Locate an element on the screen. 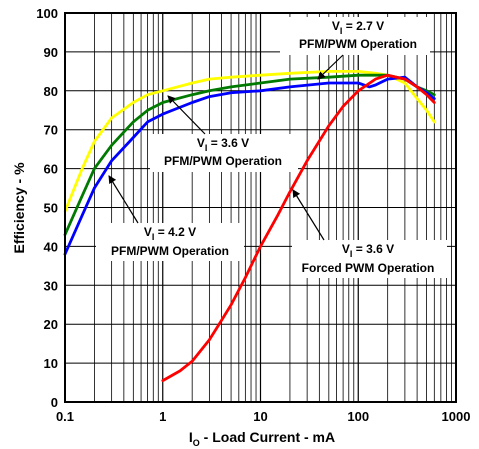  y-tick-label: 60 is located at coordinates (51, 169).